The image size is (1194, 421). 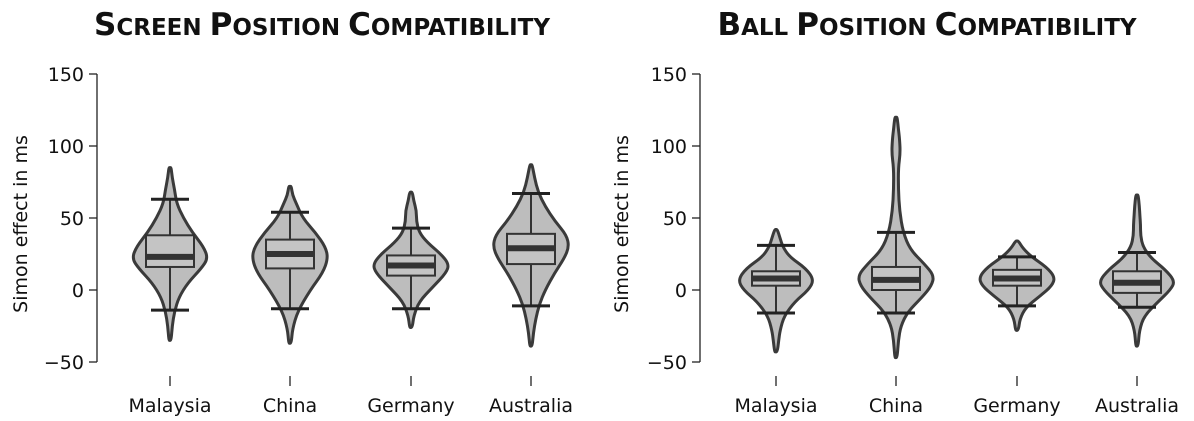 I want to click on chart-title-part: ALL, so click(x=768, y=28).